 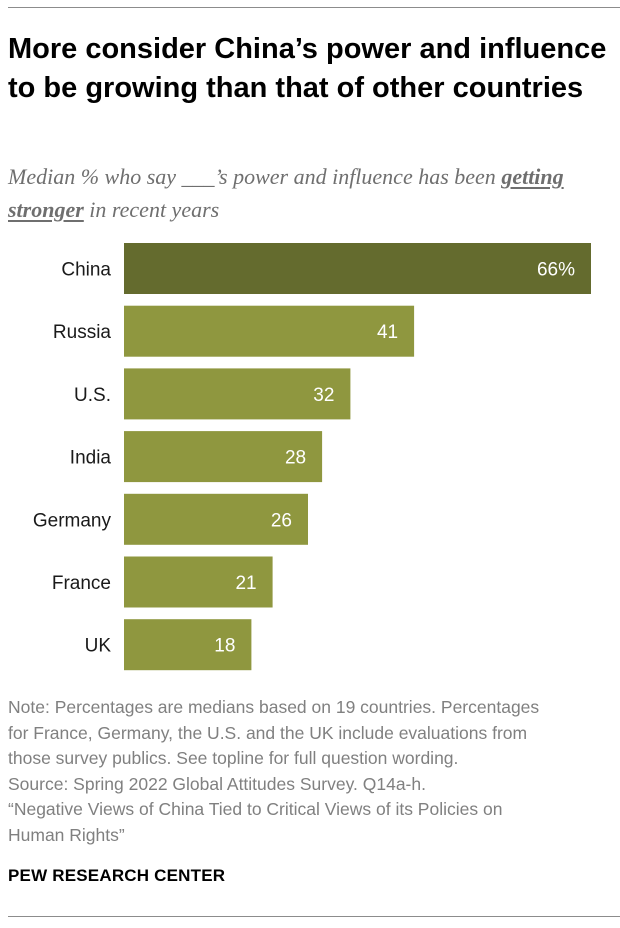 I want to click on value-label: 32, so click(x=323, y=395).